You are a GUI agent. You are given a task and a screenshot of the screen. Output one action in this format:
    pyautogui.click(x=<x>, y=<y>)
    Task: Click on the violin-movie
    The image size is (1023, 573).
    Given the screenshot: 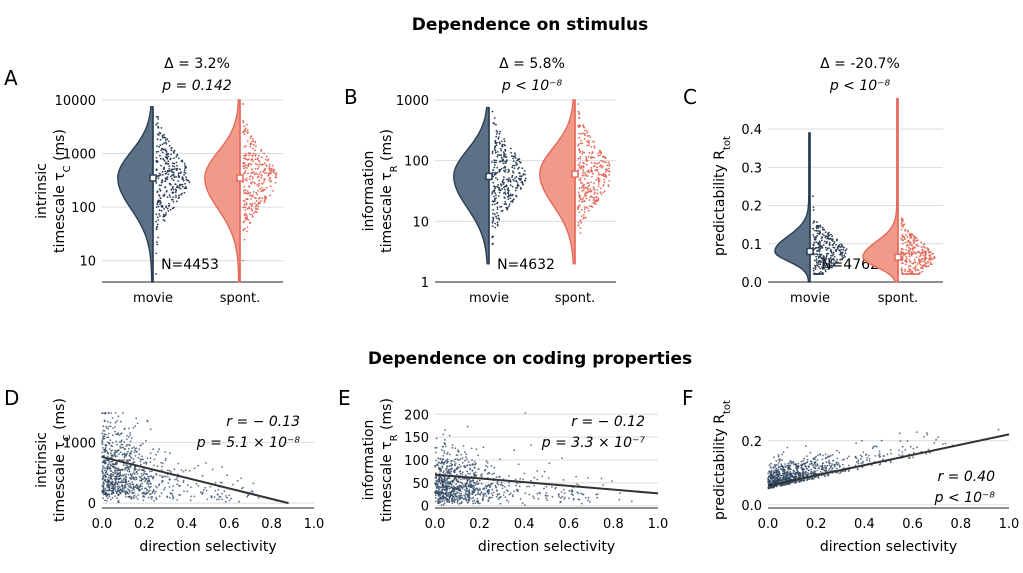 What is the action you would take?
    pyautogui.click(x=135, y=194)
    